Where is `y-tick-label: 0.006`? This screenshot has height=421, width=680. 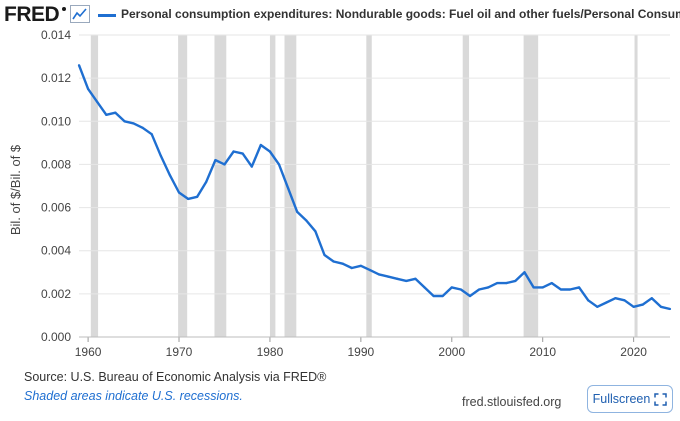
y-tick-label: 0.006 is located at coordinates (56, 208).